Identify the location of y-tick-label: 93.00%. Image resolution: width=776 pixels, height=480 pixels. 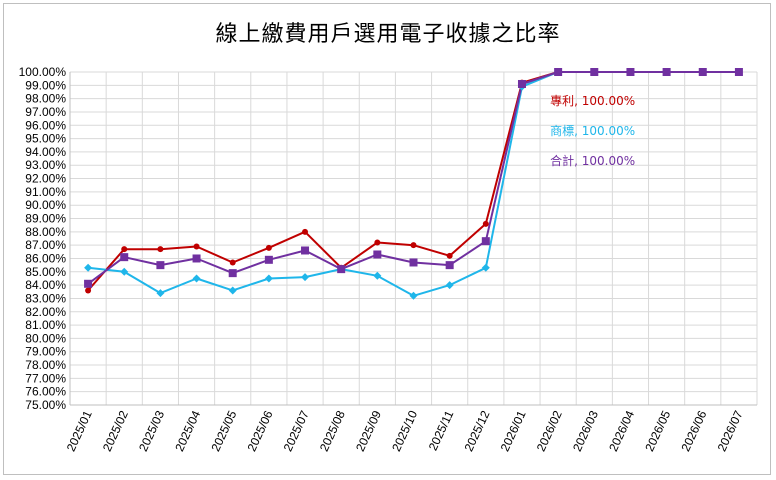
(45, 165).